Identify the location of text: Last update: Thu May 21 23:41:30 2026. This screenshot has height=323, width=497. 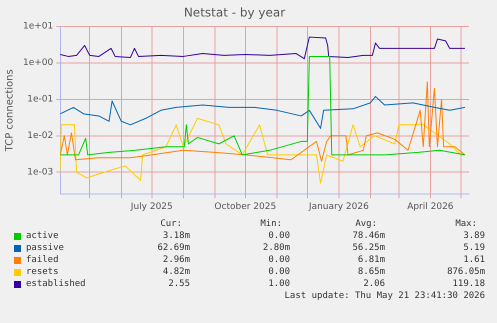
(384, 296).